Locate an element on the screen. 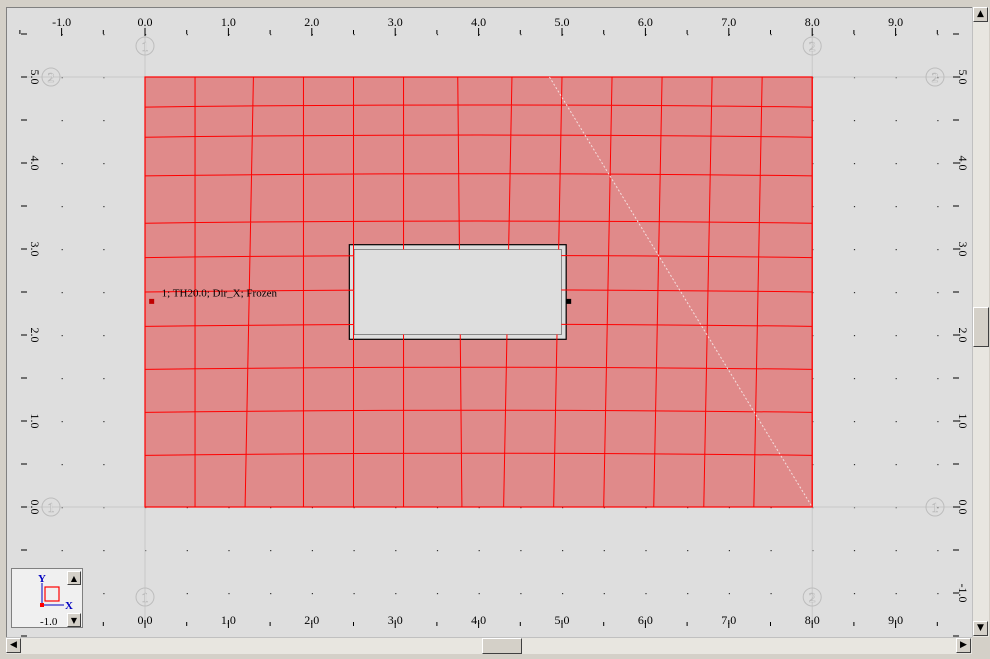 The width and height of the screenshot is (990, 659). ruler-right-label: 5.0 is located at coordinates (963, 77).